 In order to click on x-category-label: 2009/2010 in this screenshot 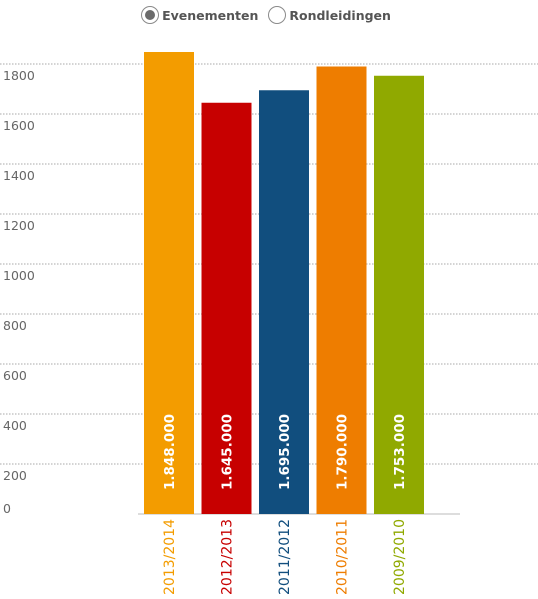, I will do `click(400, 557)`.